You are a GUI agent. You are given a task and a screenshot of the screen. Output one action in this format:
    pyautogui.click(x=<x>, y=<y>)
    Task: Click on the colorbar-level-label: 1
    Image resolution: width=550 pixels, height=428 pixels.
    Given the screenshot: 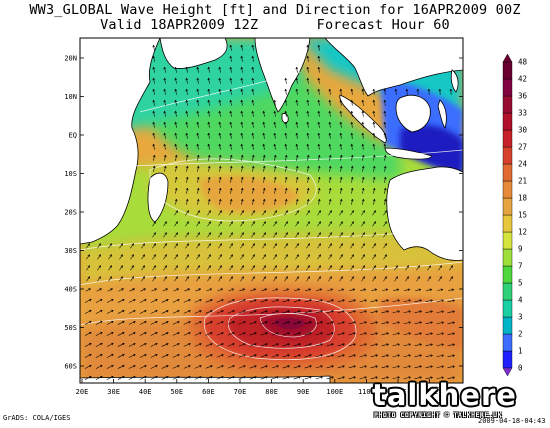 What is the action you would take?
    pyautogui.click(x=520, y=351)
    